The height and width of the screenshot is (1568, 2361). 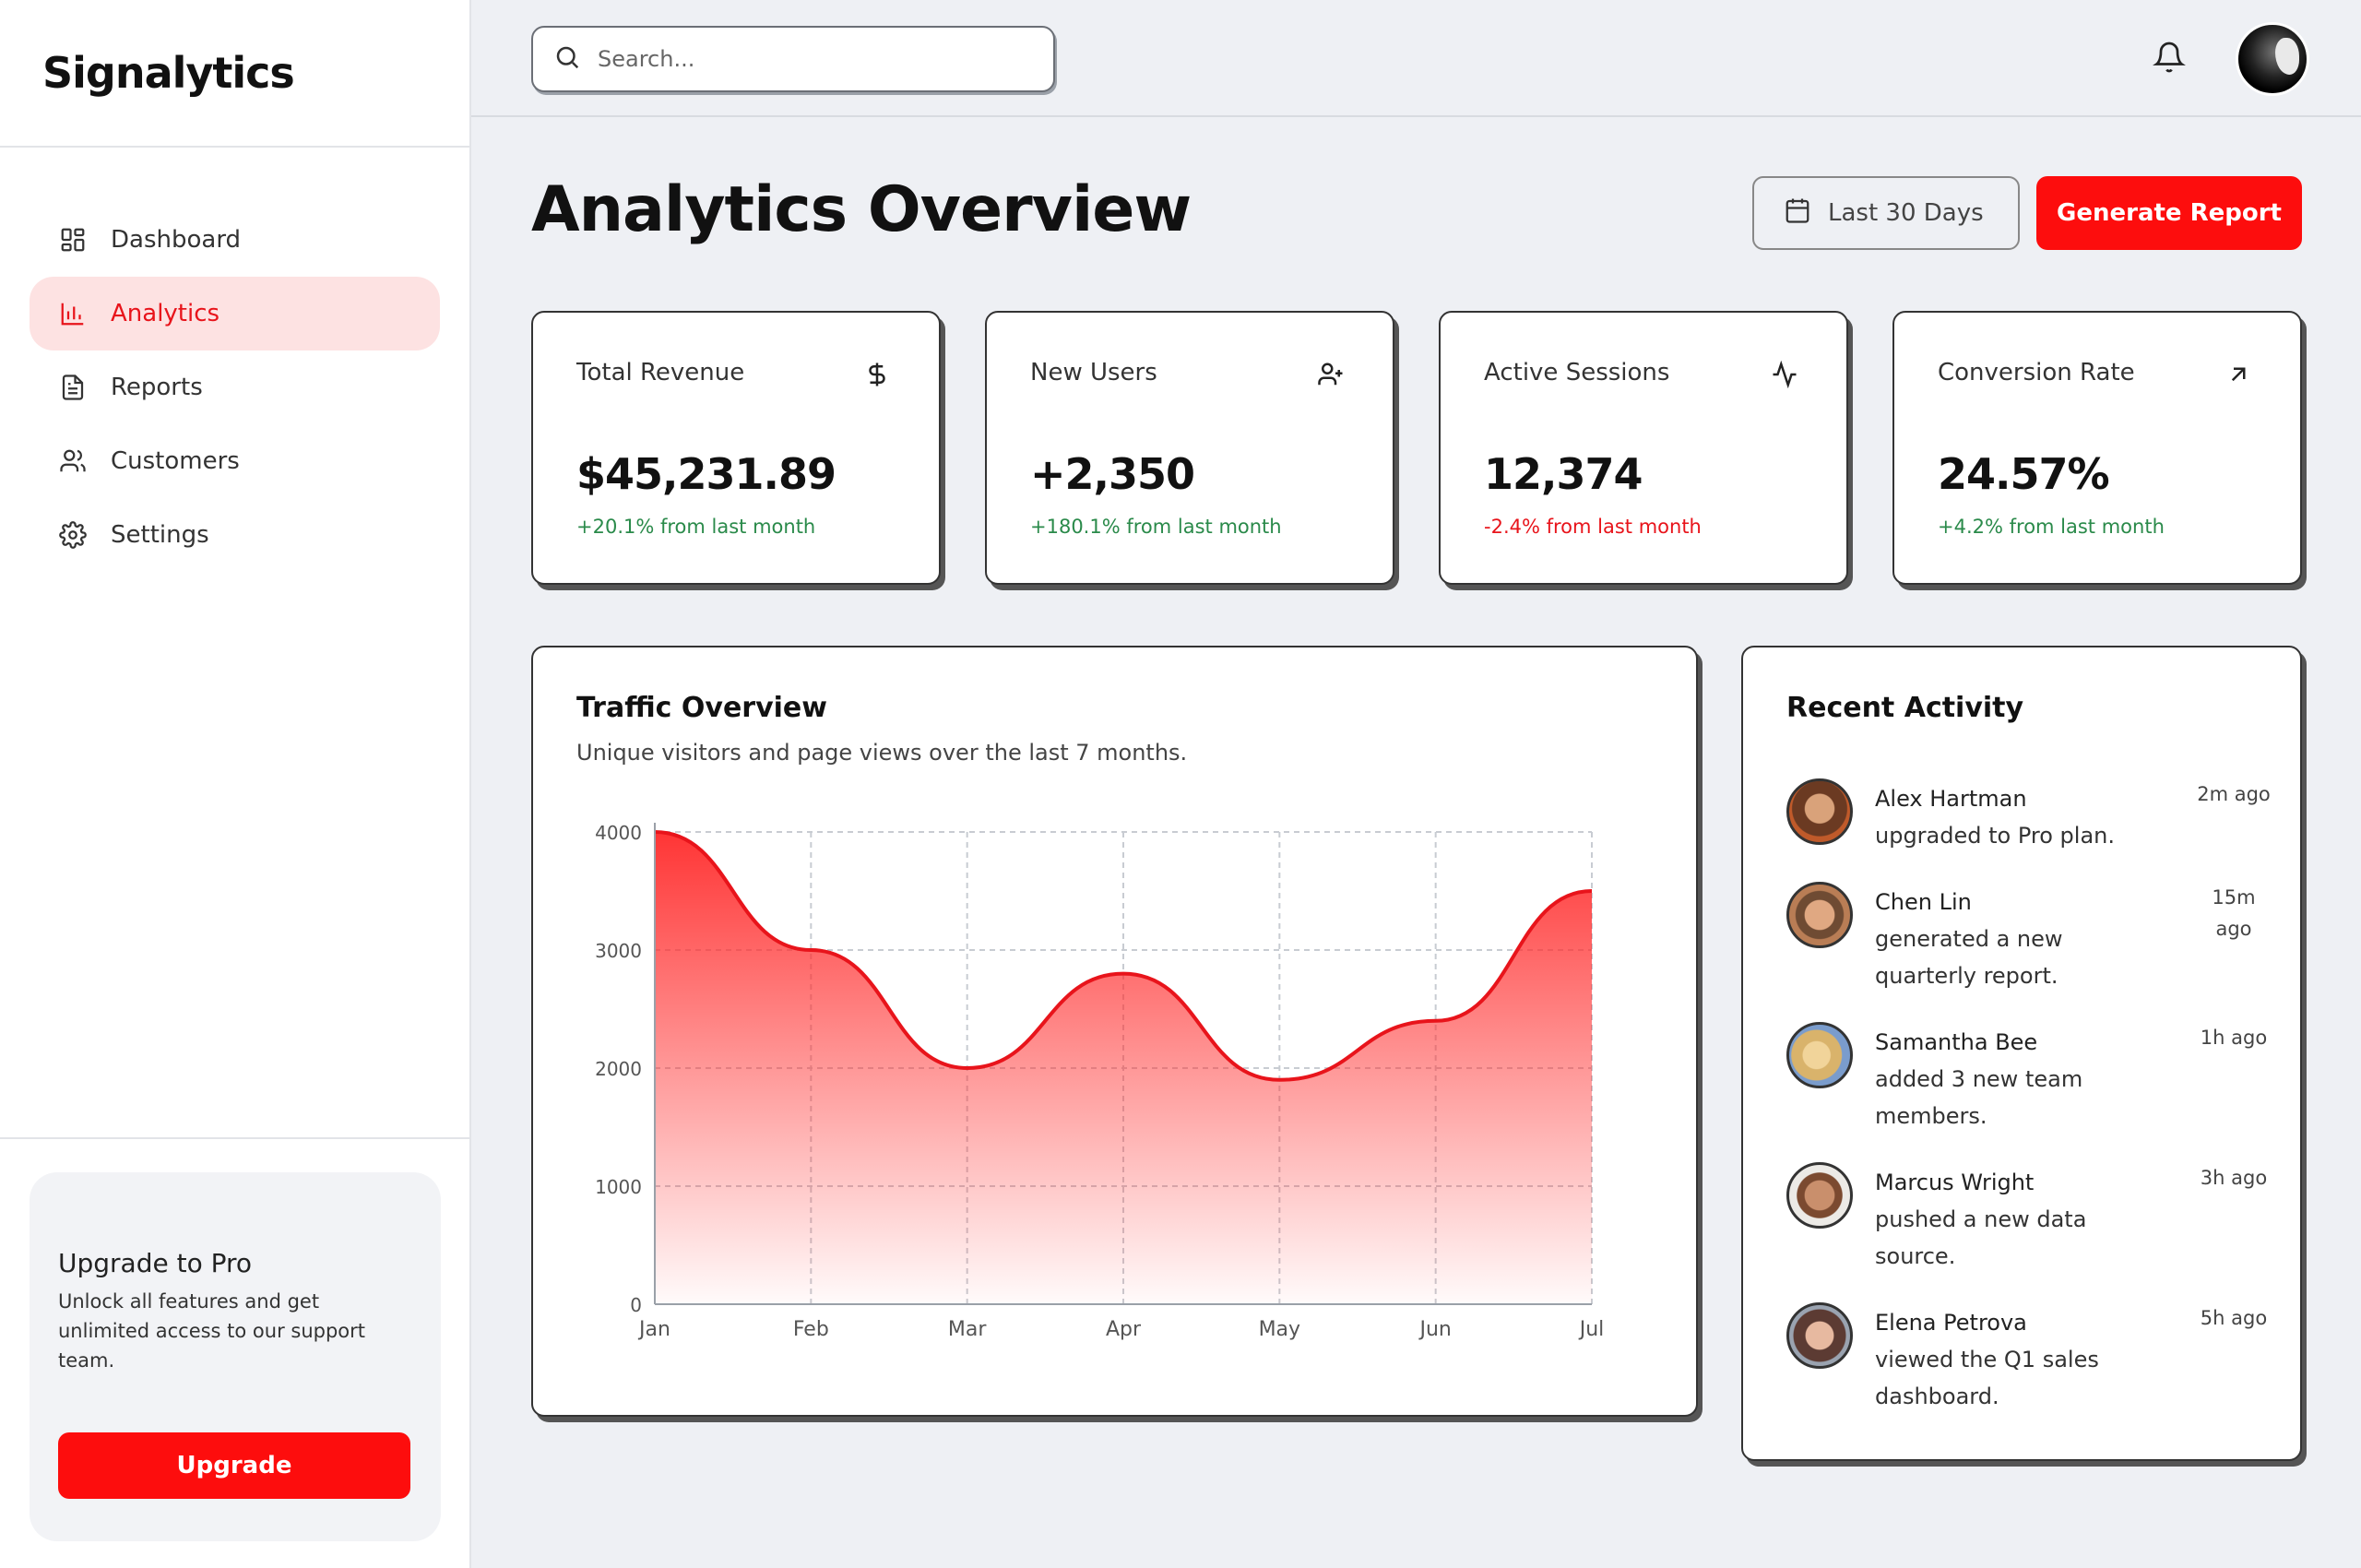 I want to click on y-tick-label: 4000, so click(x=618, y=833).